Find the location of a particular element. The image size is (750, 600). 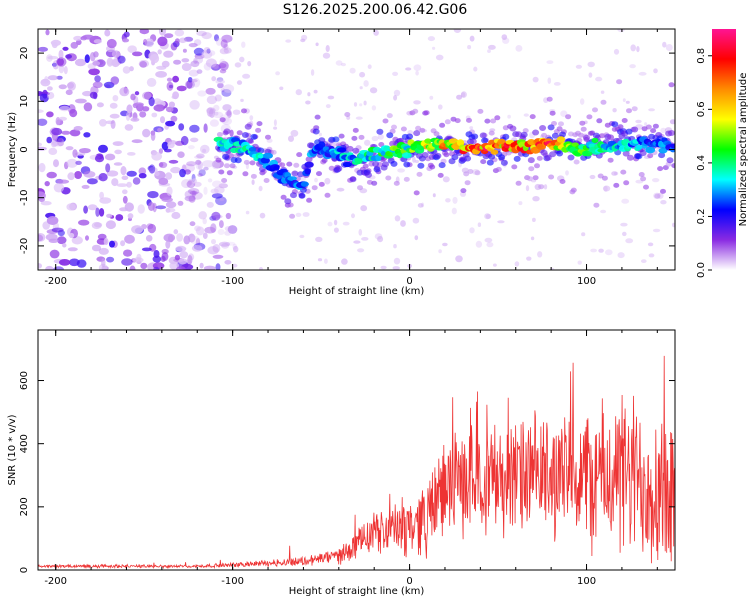

colorbar-gradient is located at coordinates (724, 149).